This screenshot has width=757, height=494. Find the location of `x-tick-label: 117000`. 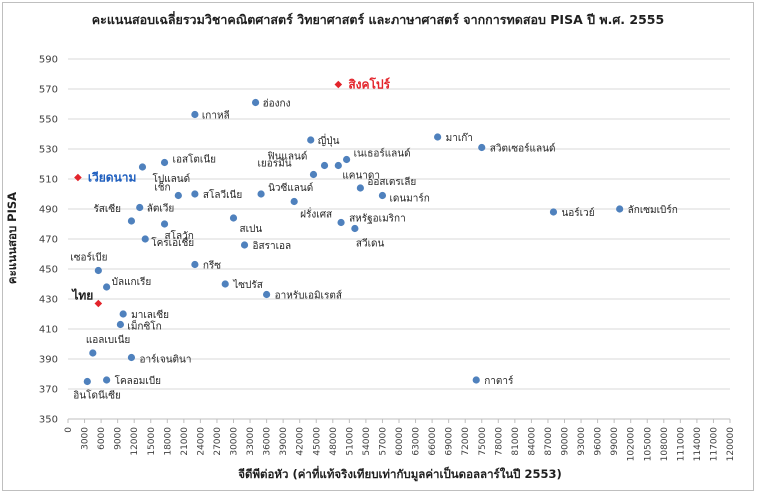

x-tick-label: 117000 is located at coordinates (714, 444).